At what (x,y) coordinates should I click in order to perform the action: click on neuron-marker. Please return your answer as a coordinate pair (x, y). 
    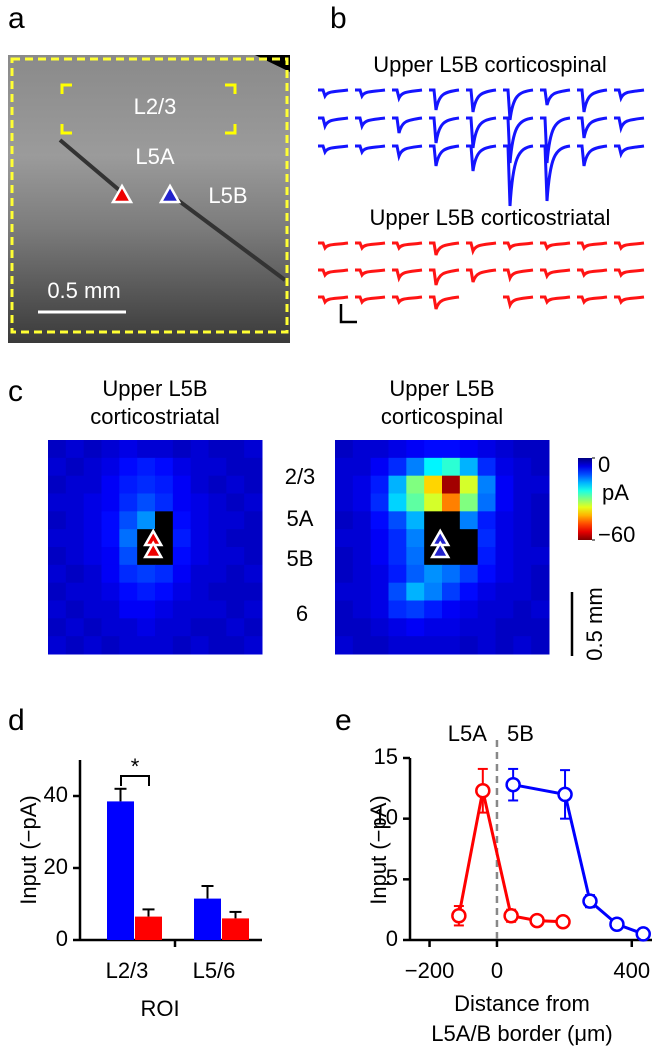
    Looking at the image, I should click on (122, 193).